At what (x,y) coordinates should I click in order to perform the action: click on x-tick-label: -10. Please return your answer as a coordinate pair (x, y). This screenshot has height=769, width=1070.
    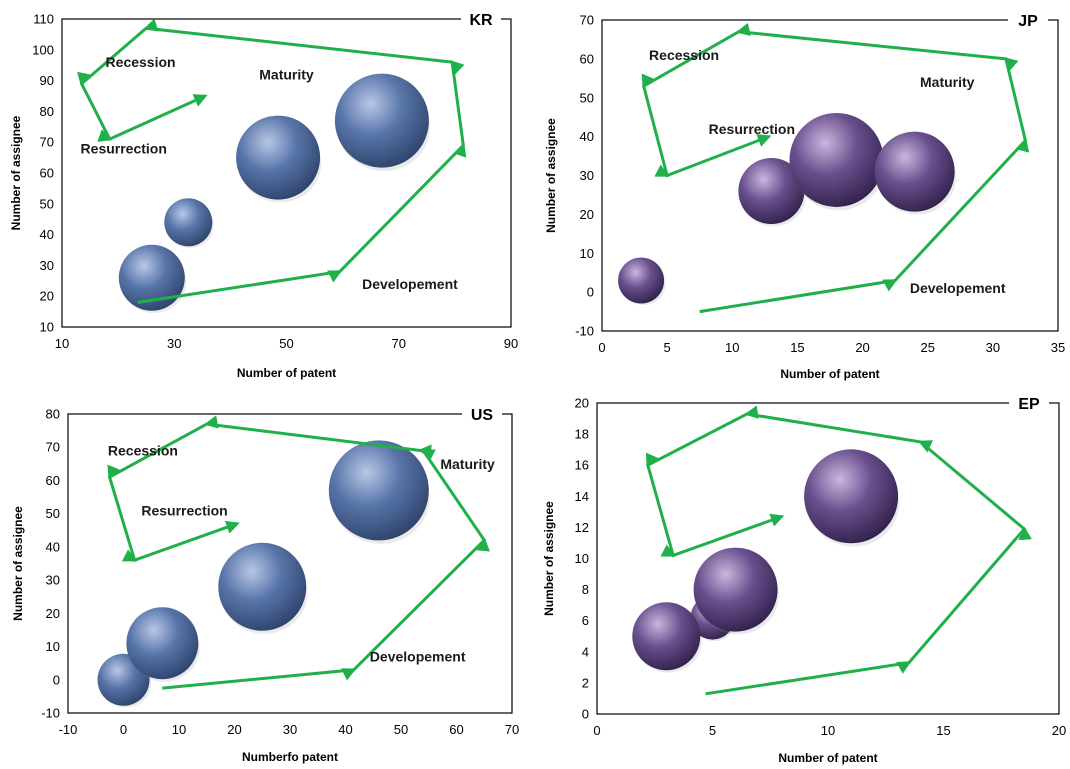
    Looking at the image, I should click on (68, 729).